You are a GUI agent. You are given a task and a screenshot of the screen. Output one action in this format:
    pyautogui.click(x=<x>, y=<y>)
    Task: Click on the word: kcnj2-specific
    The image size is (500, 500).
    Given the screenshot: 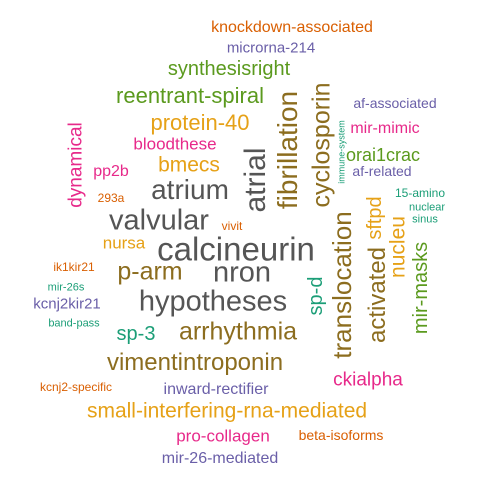 What is the action you would take?
    pyautogui.click(x=76, y=387)
    